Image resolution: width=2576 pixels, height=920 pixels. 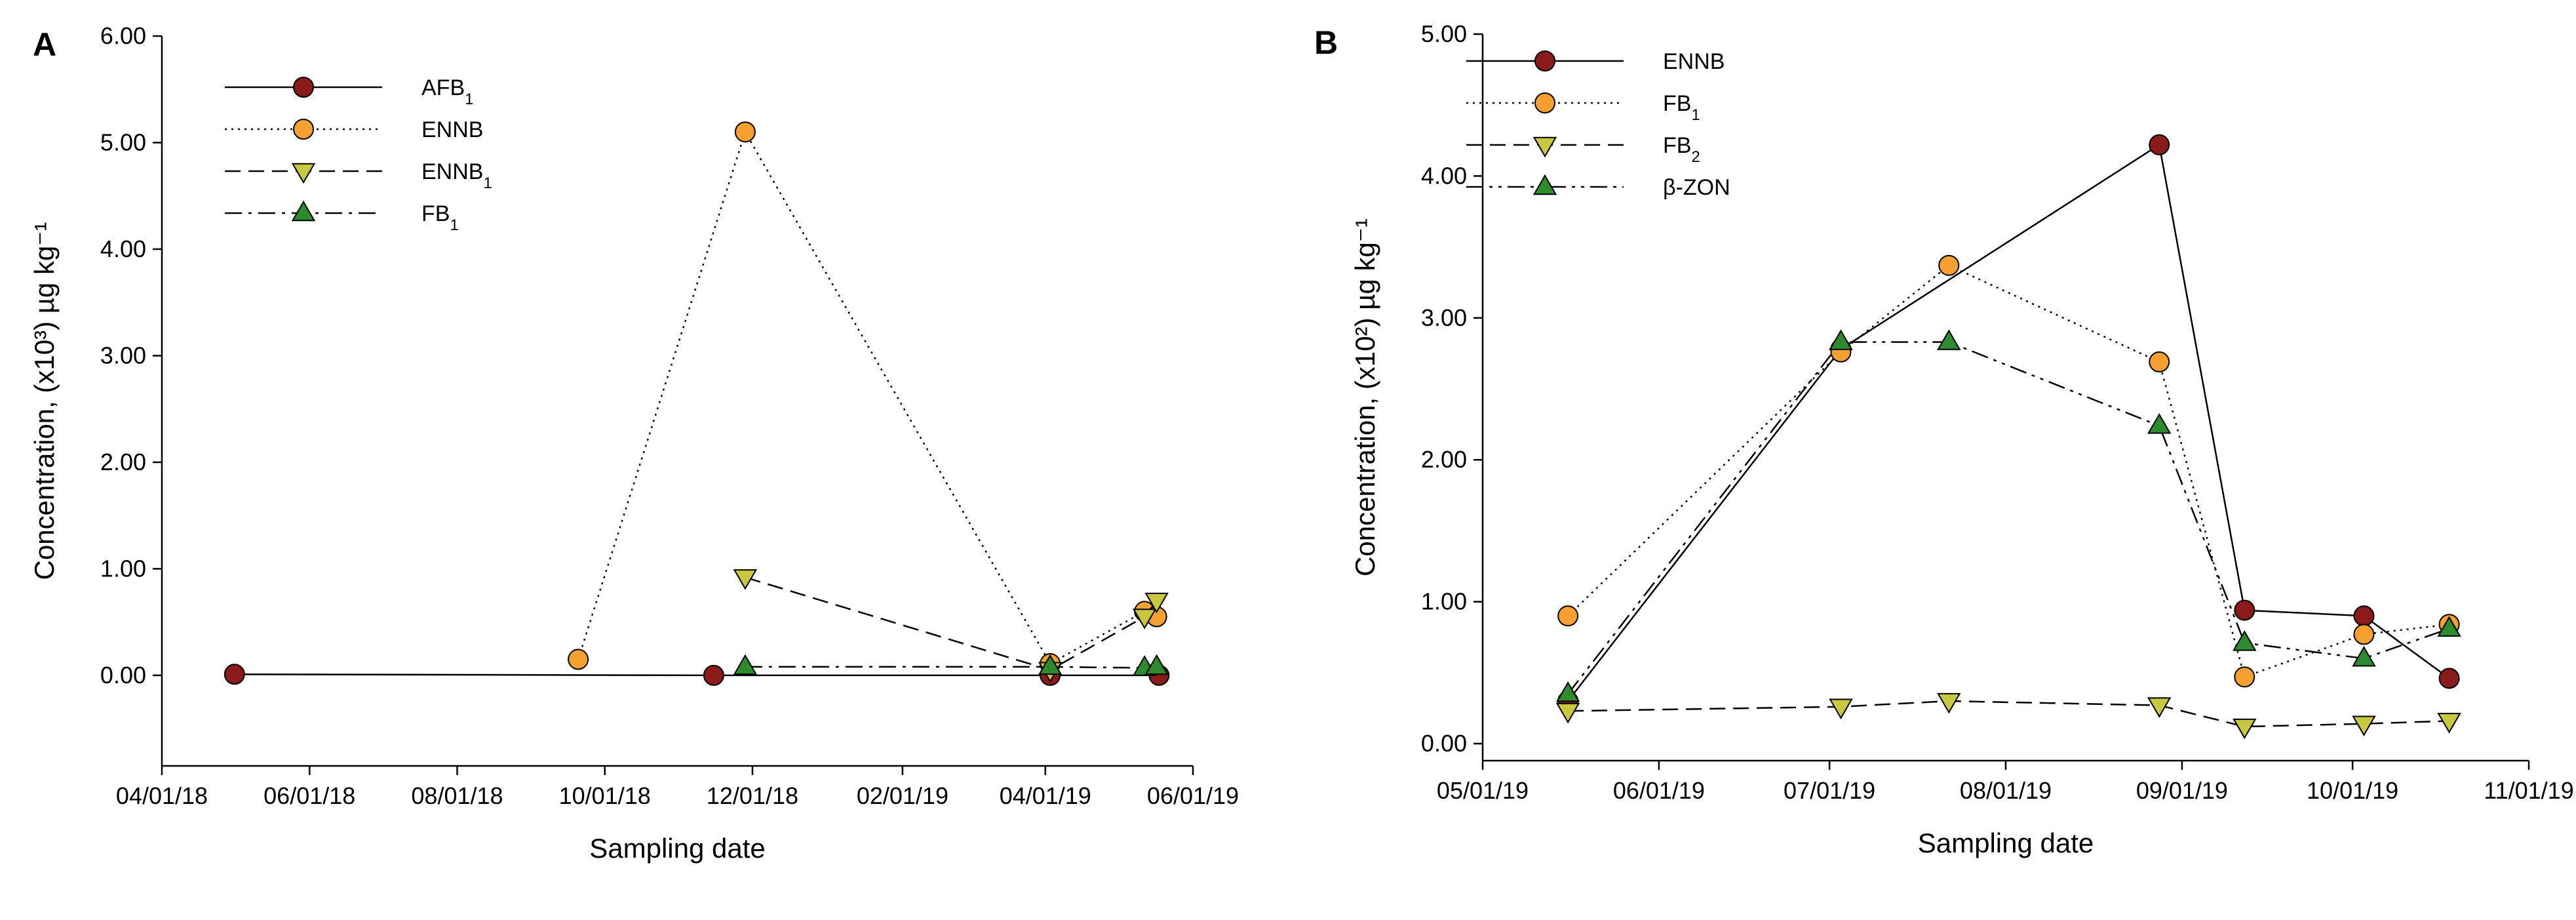 What do you see at coordinates (44, 401) in the screenshot?
I see `y-axis-title: Concentration, (x10³) µg kg⁻¹` at bounding box center [44, 401].